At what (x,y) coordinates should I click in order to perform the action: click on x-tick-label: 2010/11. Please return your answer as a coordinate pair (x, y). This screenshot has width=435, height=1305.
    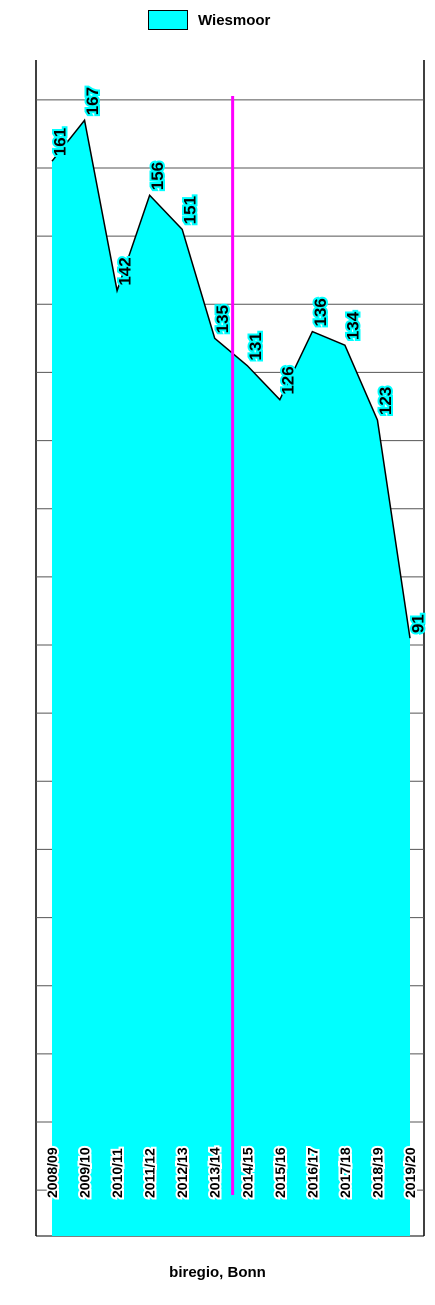
    Looking at the image, I should click on (117, 1173).